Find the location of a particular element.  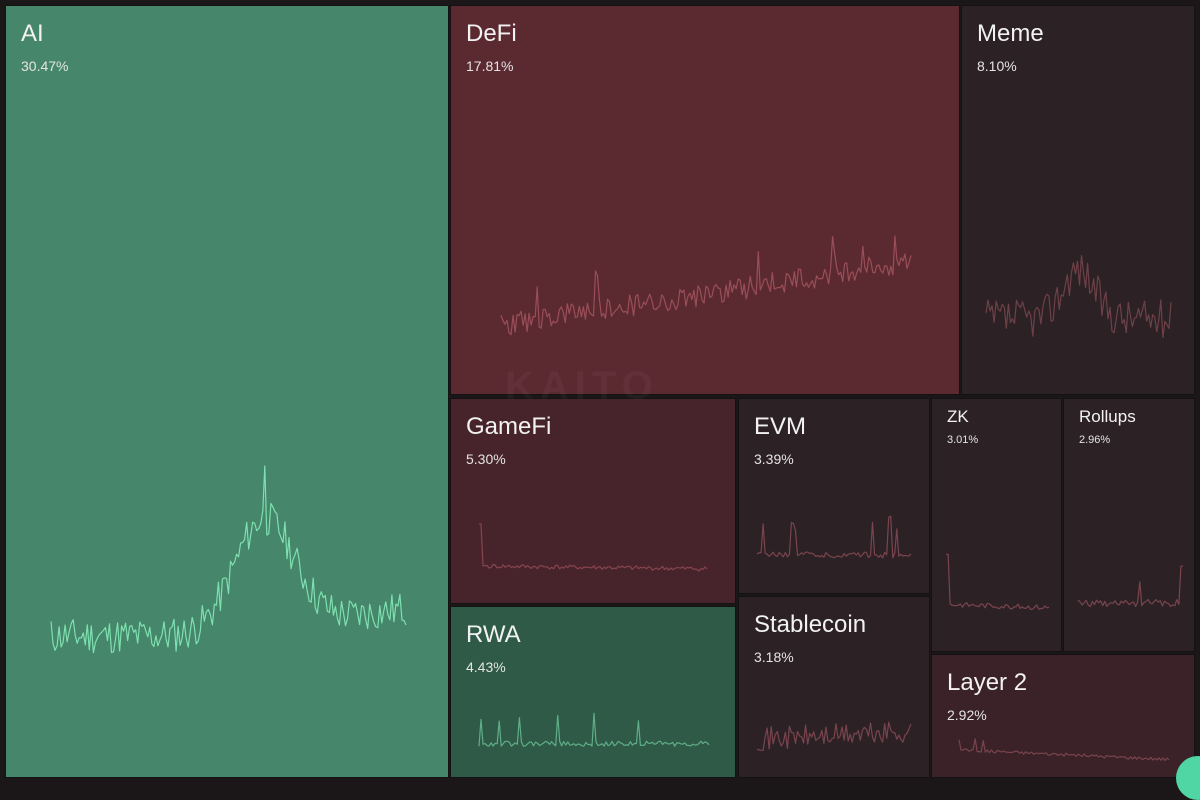

sector-name-stablecoin: Stablecoin is located at coordinates (810, 624).